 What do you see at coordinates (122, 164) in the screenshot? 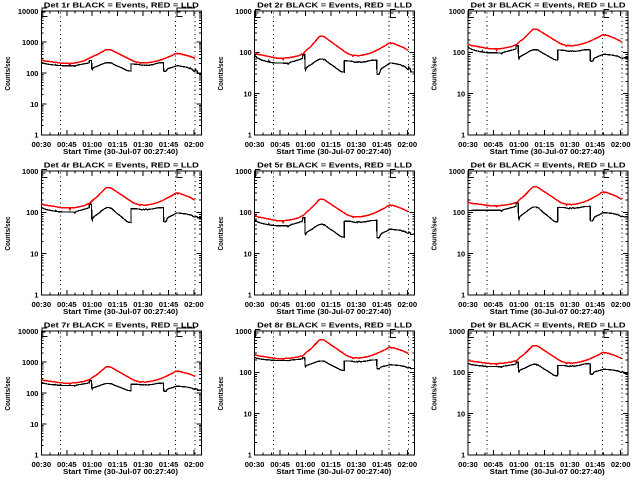
I see `svg-text:Det 4r BLACK = Events, RED = L: Det 4r BLACK = Events, RED = LLD` at bounding box center [122, 164].